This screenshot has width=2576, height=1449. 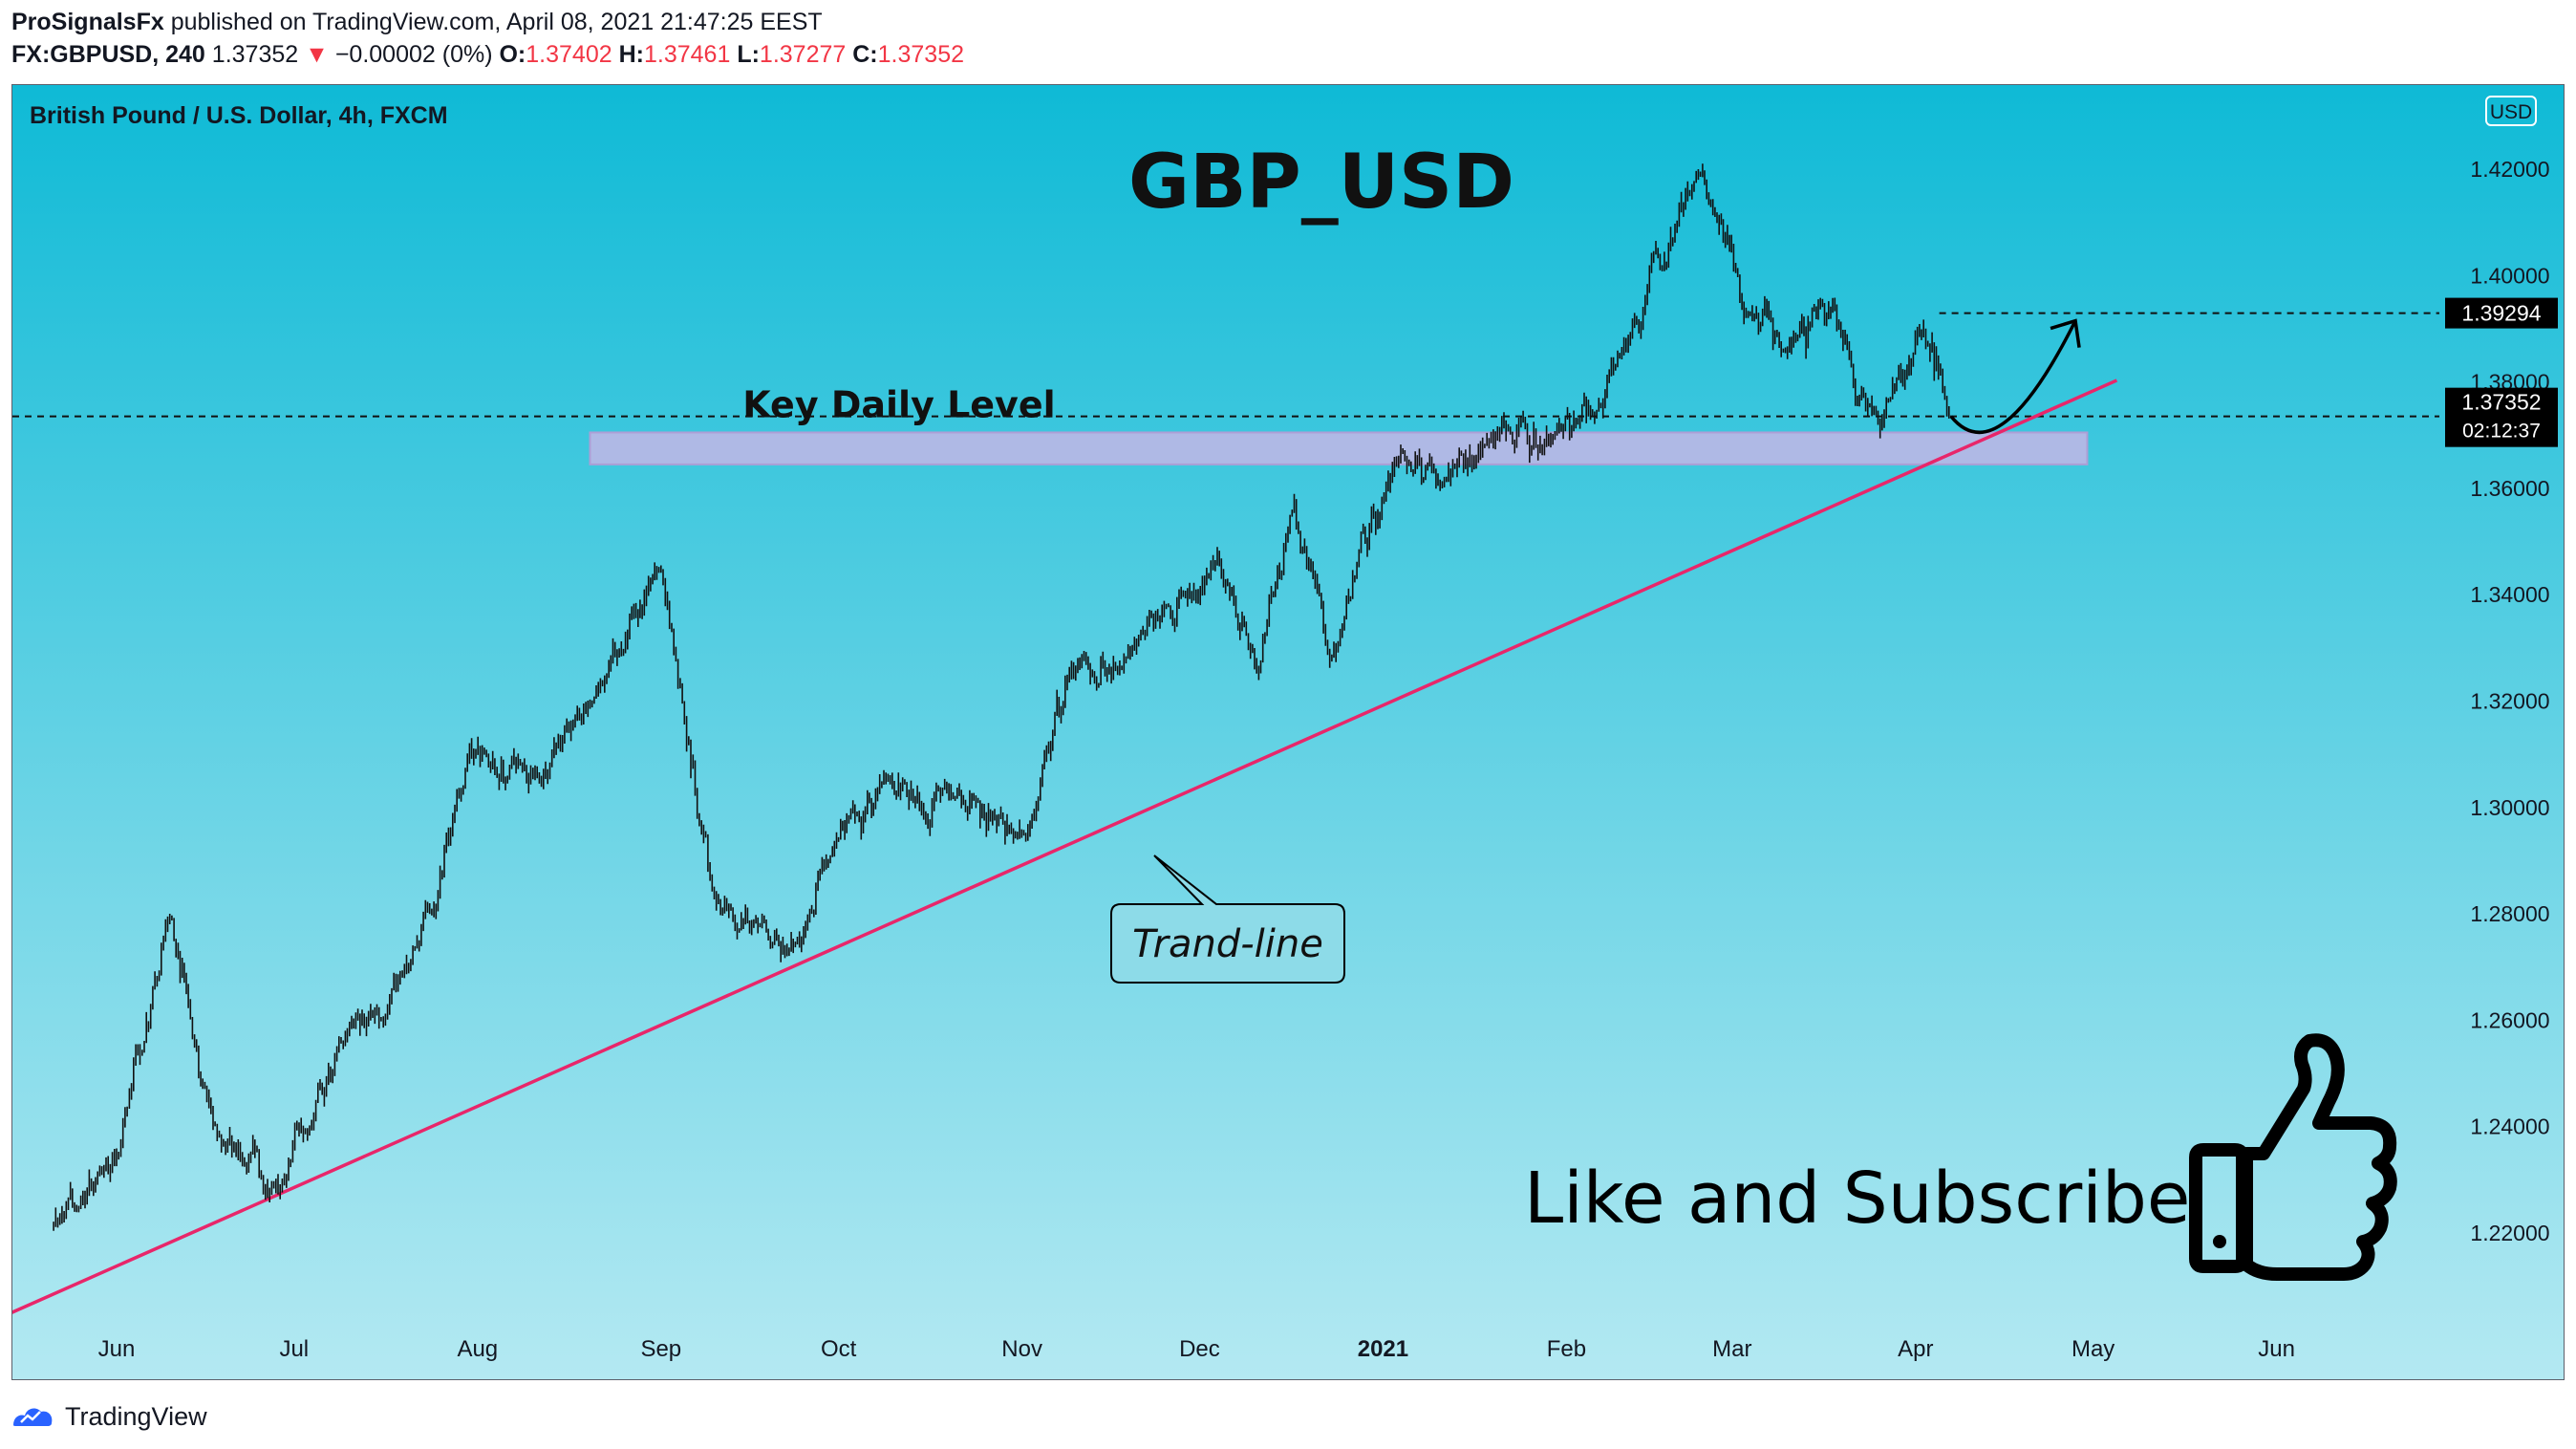 What do you see at coordinates (1227, 944) in the screenshot?
I see `trendline-label: Trand-line` at bounding box center [1227, 944].